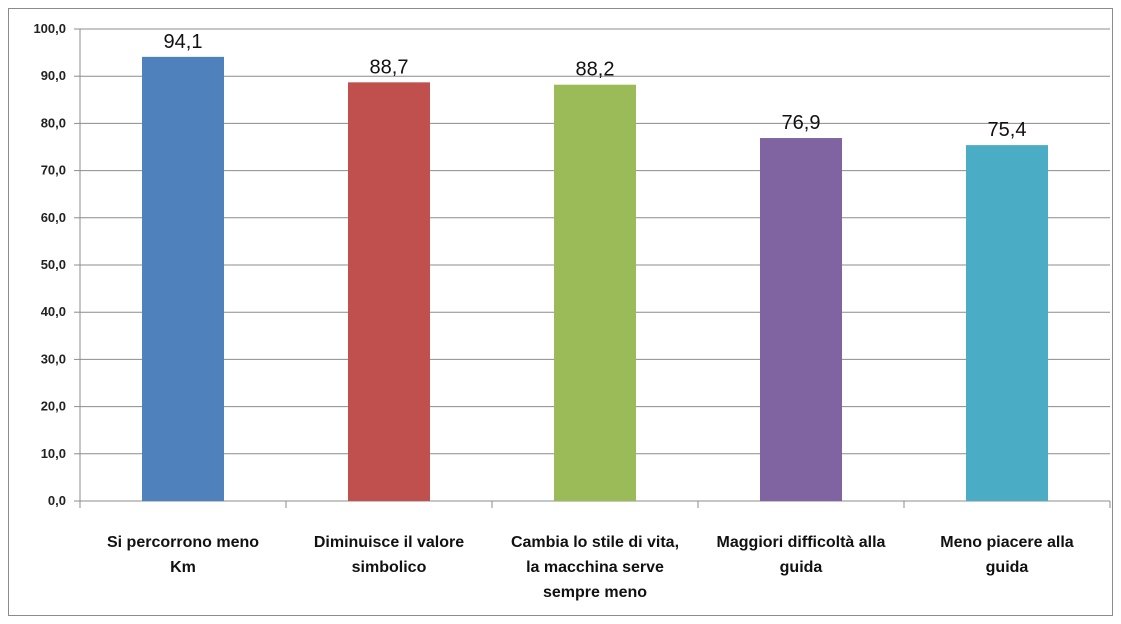 The height and width of the screenshot is (624, 1121). Describe the element at coordinates (53, 170) in the screenshot. I see `y-tick-label: 70,0` at that location.